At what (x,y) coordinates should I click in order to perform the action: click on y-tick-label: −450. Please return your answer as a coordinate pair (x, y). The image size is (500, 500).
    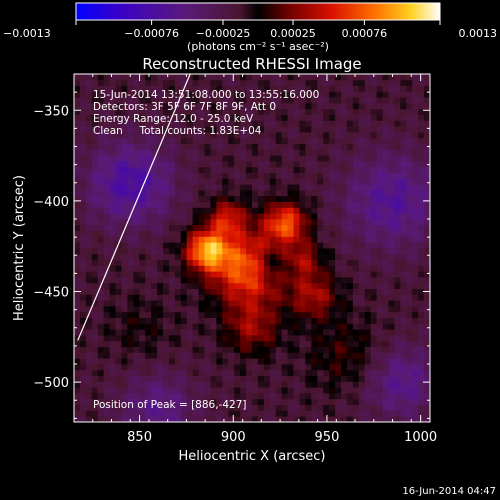
    Looking at the image, I should click on (51, 293).